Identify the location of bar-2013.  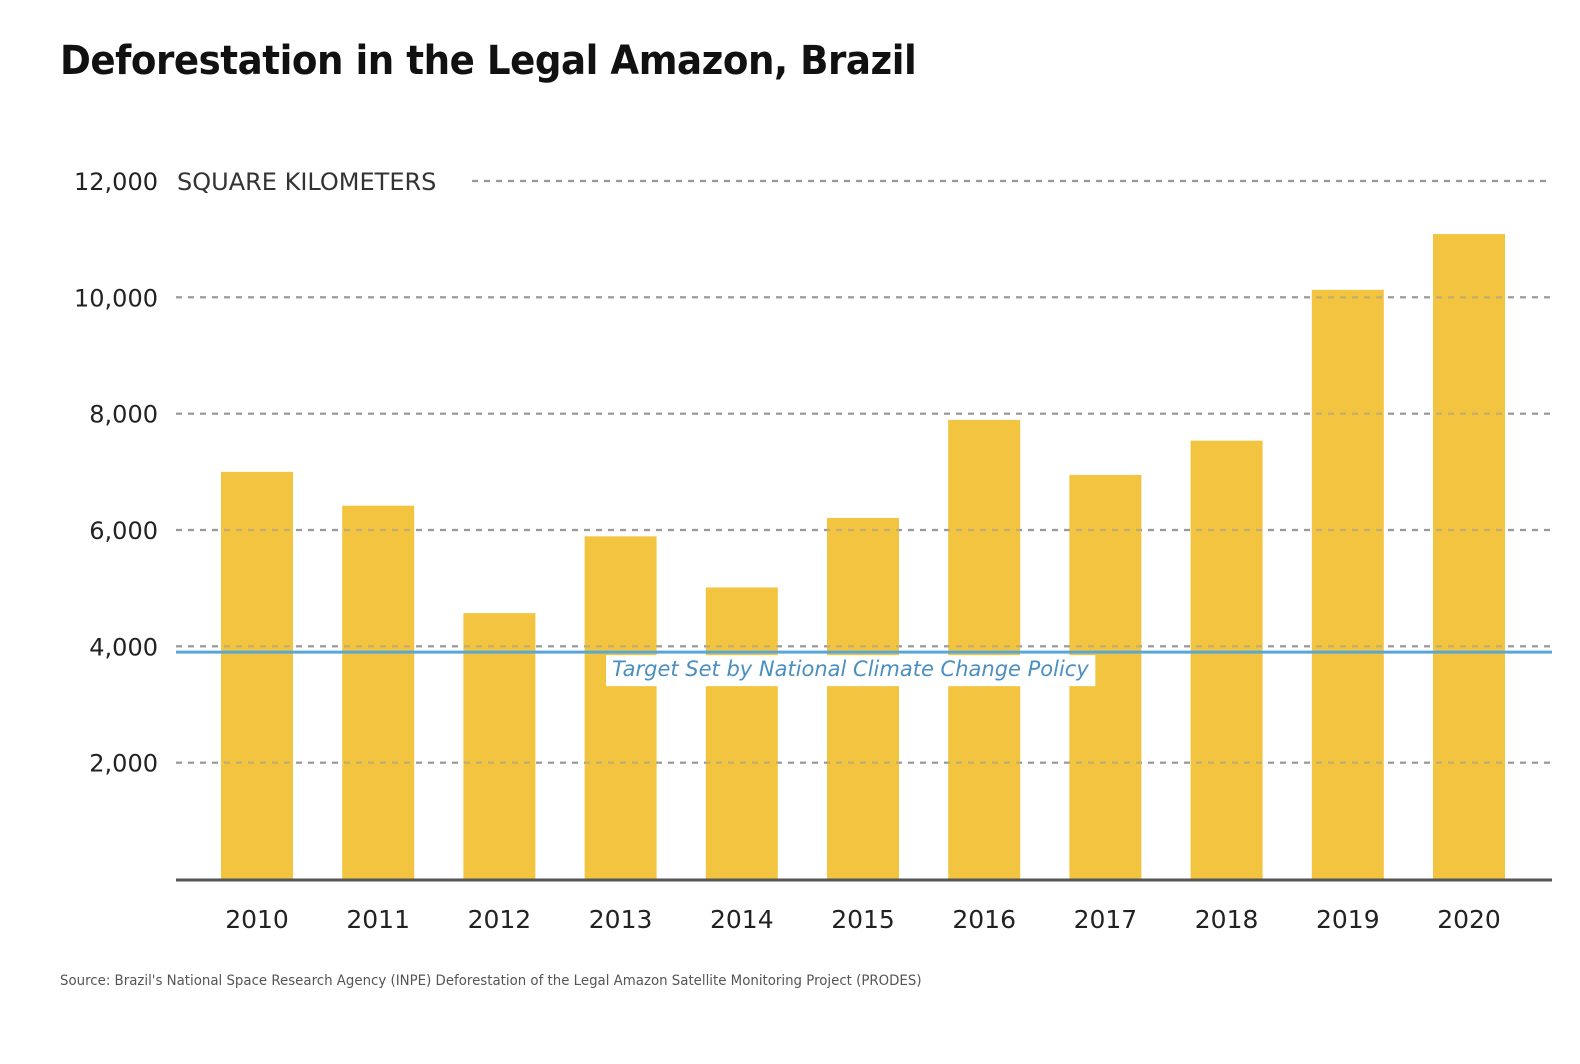
(620, 707).